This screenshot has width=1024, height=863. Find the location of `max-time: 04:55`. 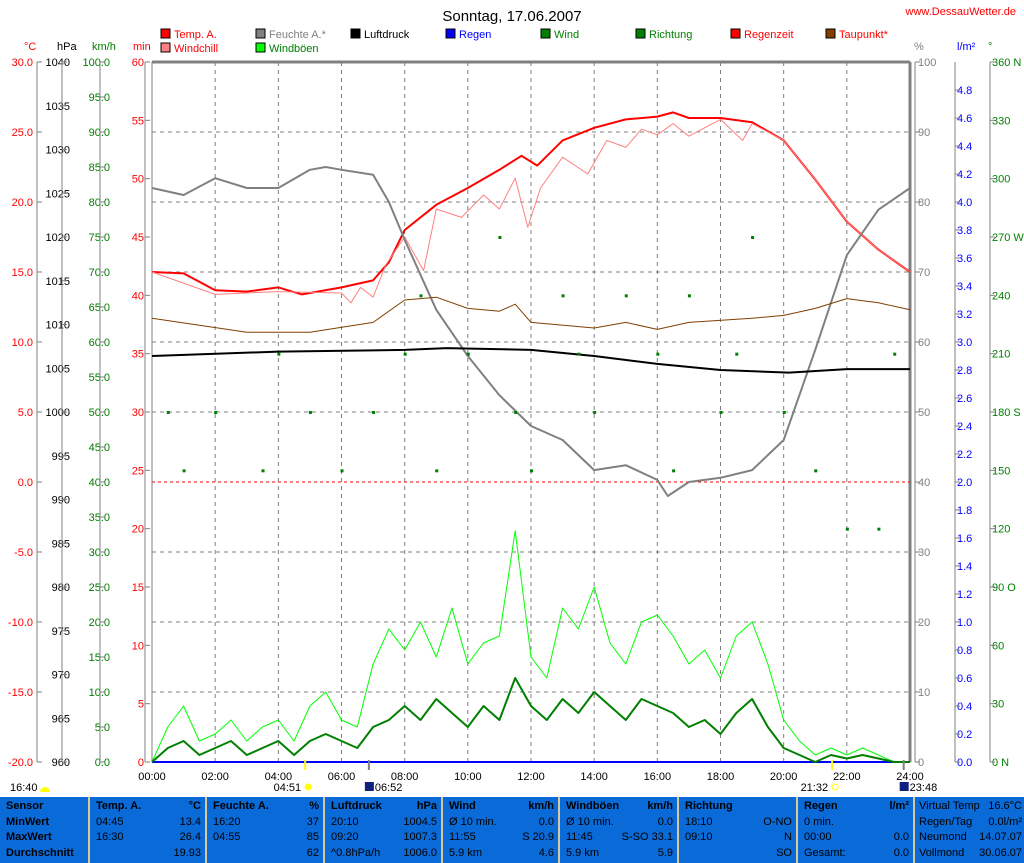

max-time: 04:55 is located at coordinates (227, 837).